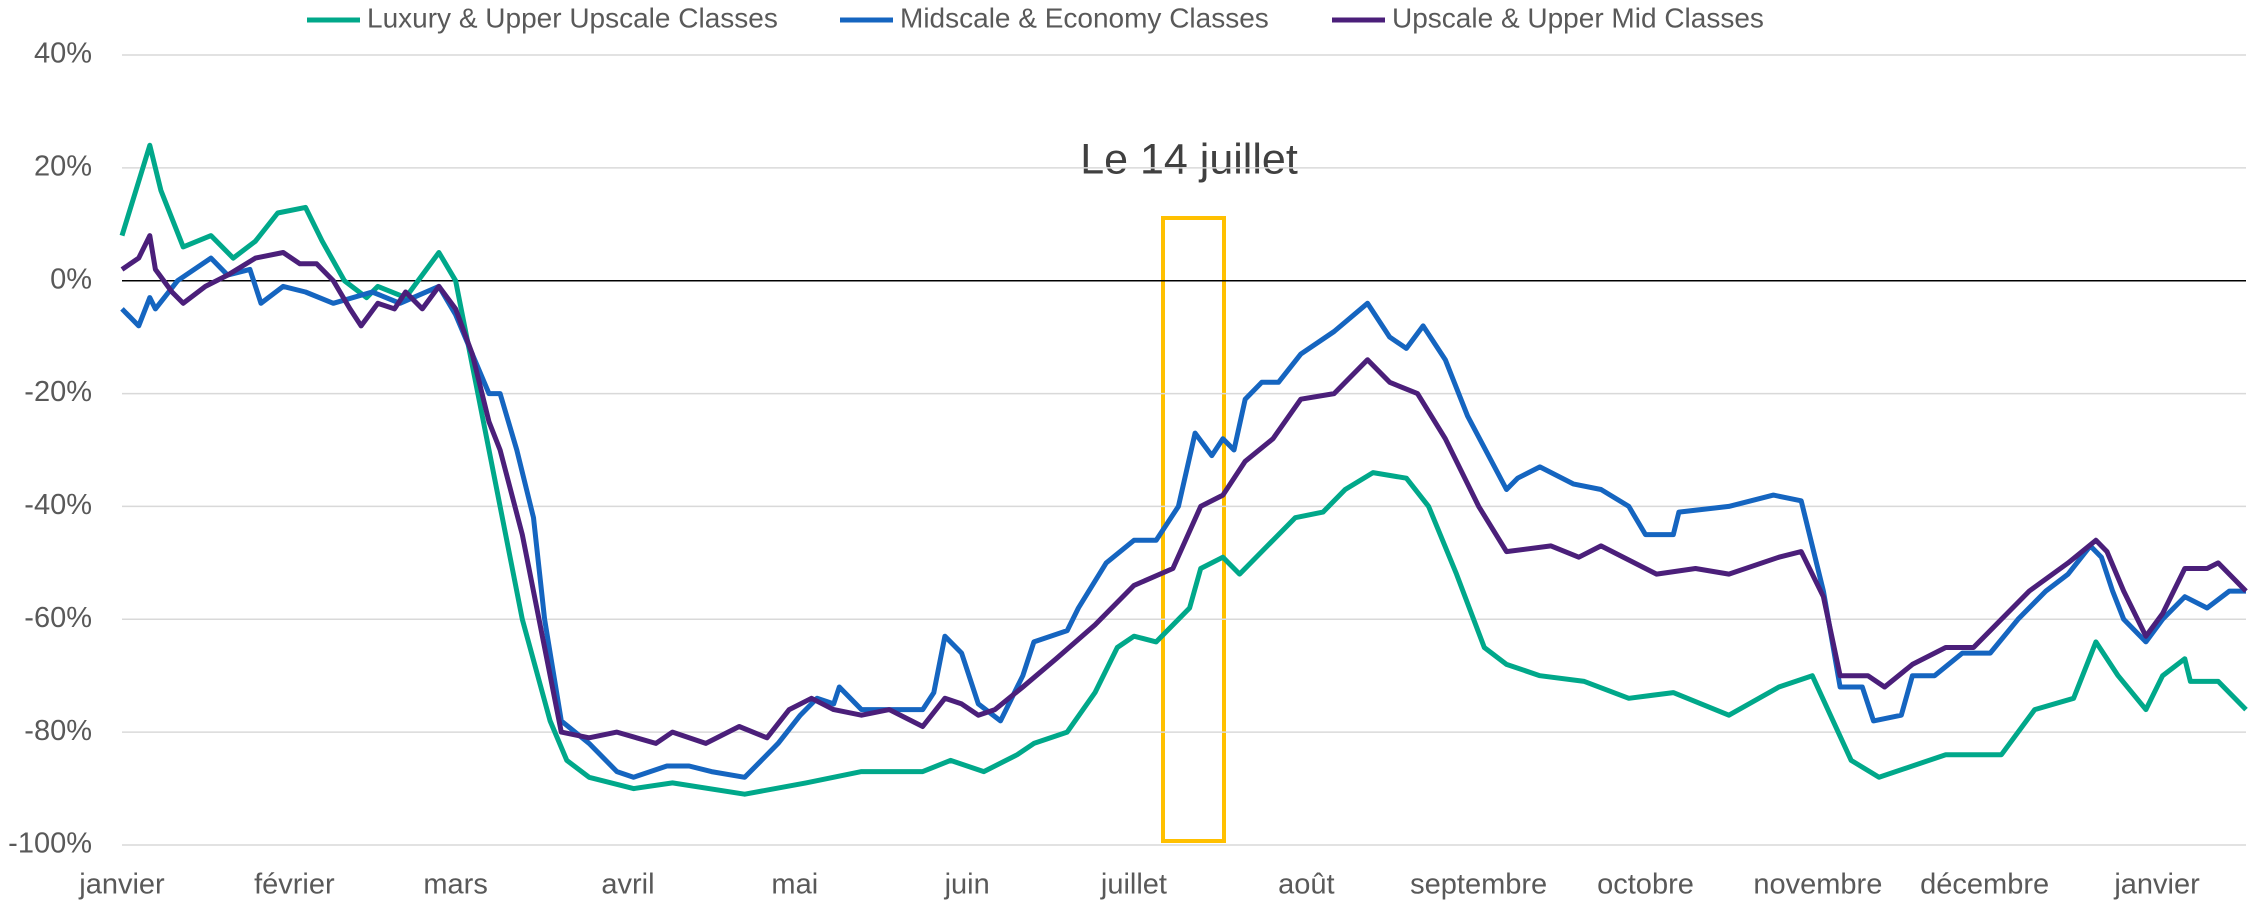 This screenshot has height=903, width=2254. I want to click on annotation: Le 14 juillet, so click(1189, 159).